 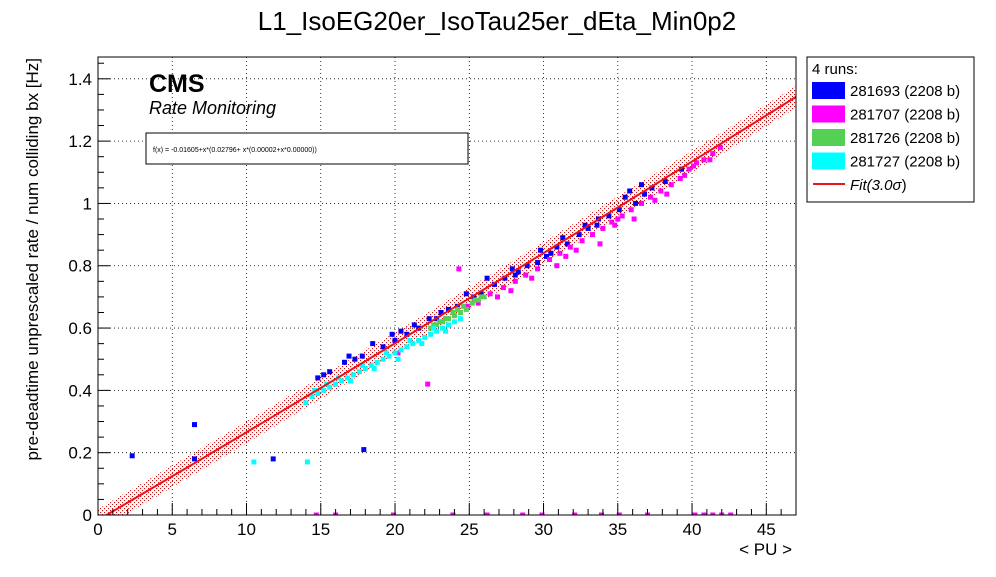 What do you see at coordinates (80, 328) in the screenshot?
I see `y-tick-label: 0.6` at bounding box center [80, 328].